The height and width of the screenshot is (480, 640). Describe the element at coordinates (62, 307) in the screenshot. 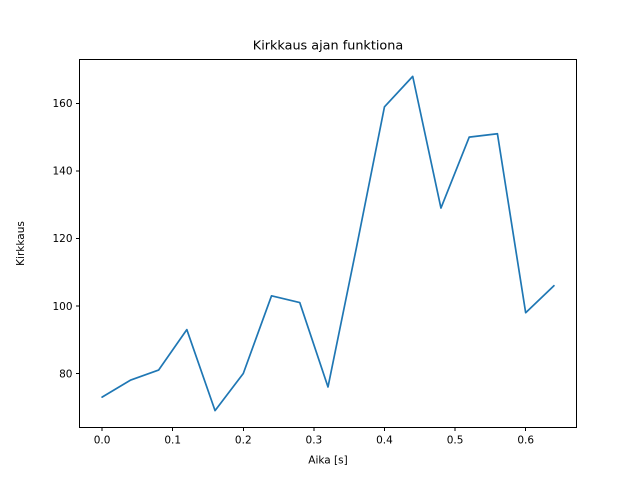

I see `y-tick-label: 100` at that location.